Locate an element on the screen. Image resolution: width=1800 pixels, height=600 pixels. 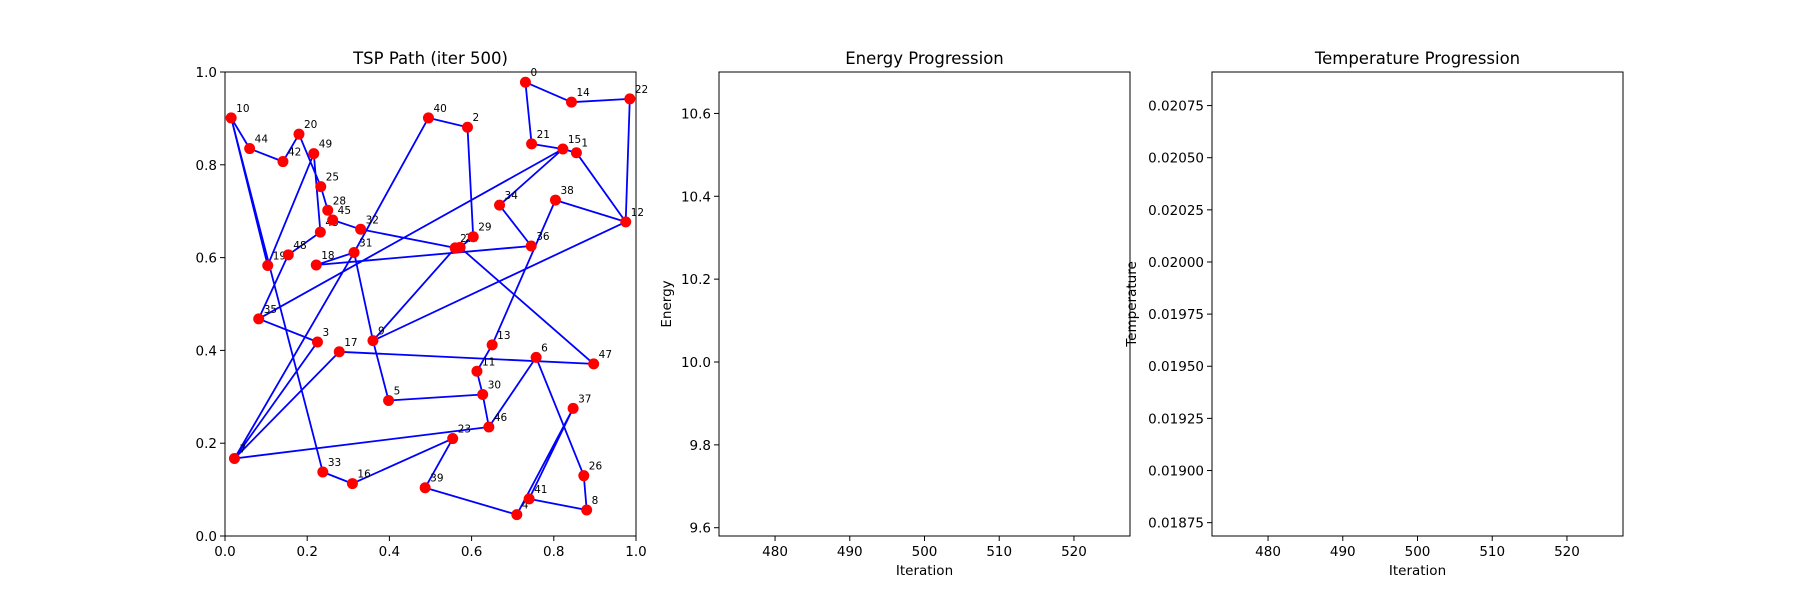
city-label: 9 is located at coordinates (381, 332).